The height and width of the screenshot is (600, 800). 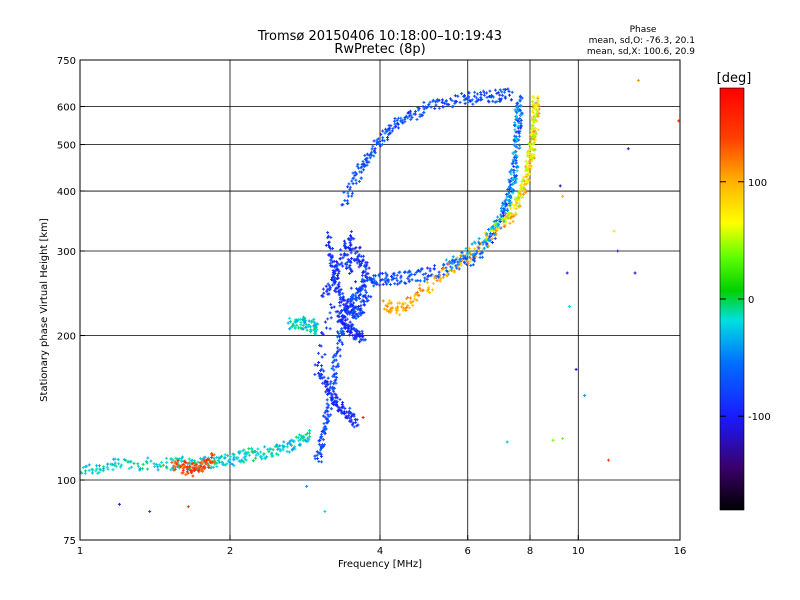 I want to click on outlier-point, so click(x=363, y=417).